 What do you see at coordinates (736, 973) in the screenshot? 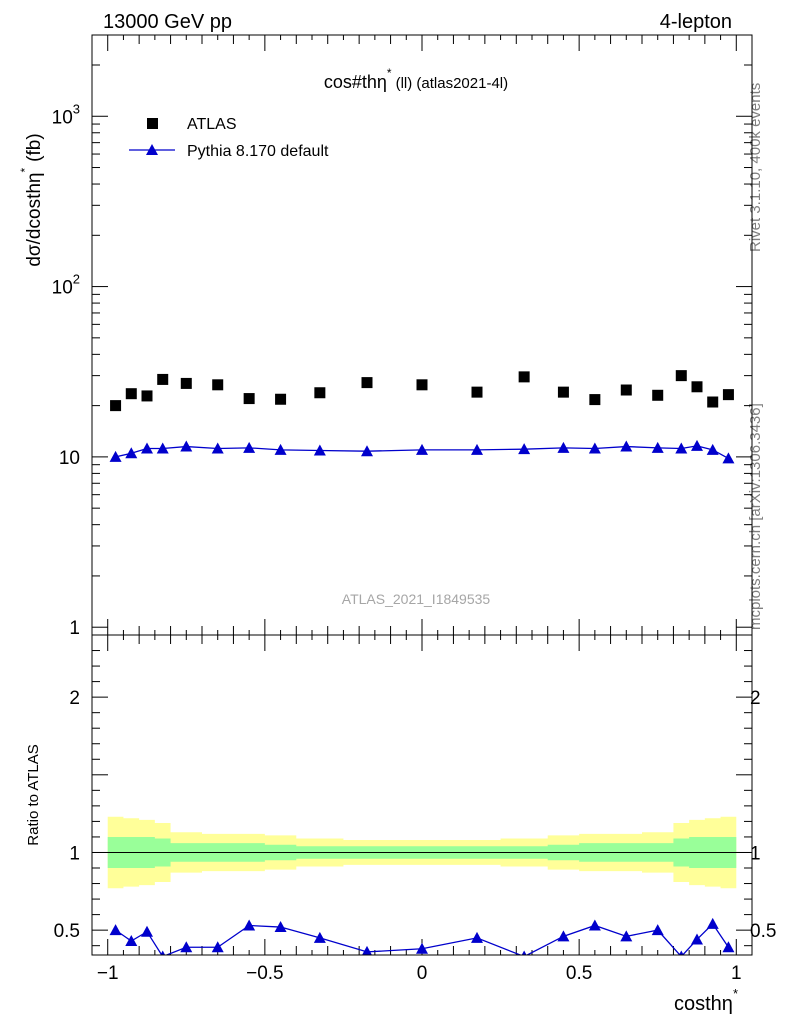
I see `x-tick-label: 1` at bounding box center [736, 973].